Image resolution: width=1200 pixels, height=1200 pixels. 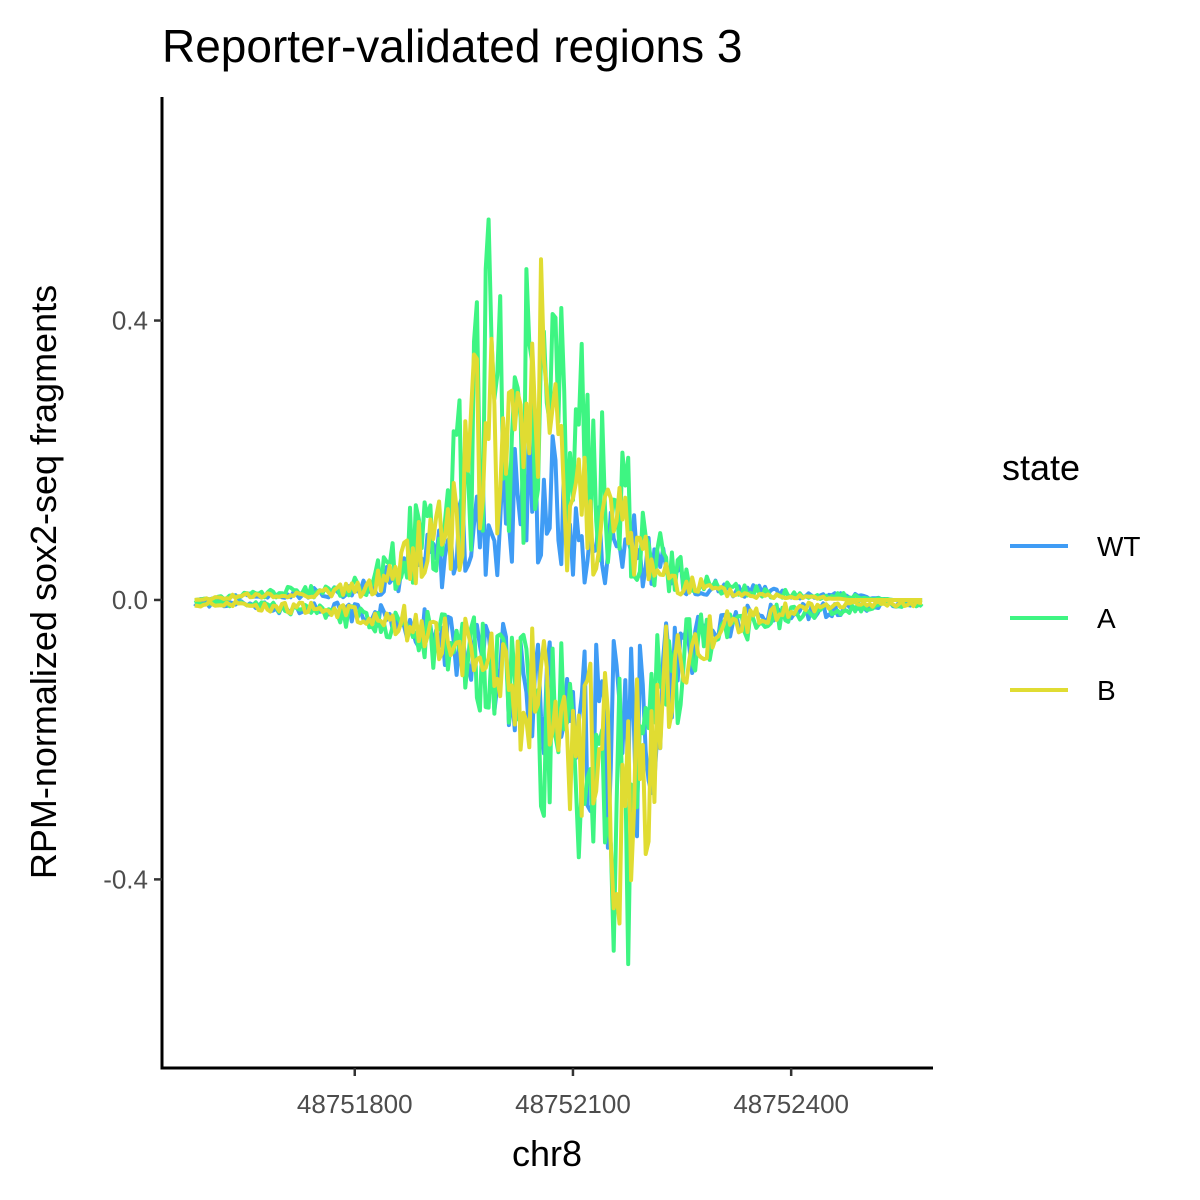 What do you see at coordinates (125, 879) in the screenshot?
I see `y-tick-label: -0.4` at bounding box center [125, 879].